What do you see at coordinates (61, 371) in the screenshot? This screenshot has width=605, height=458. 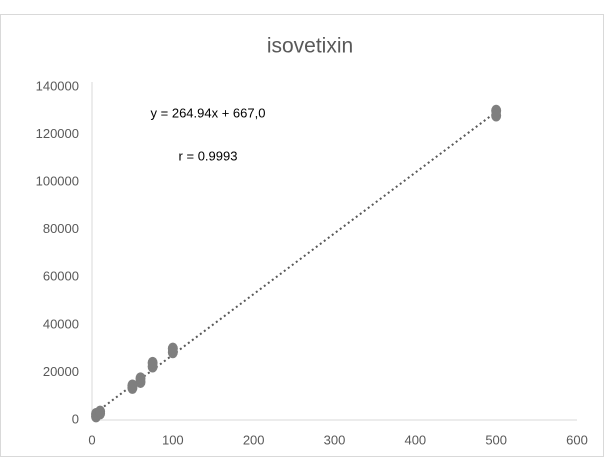 I see `y-tick-label: 20000` at bounding box center [61, 371].